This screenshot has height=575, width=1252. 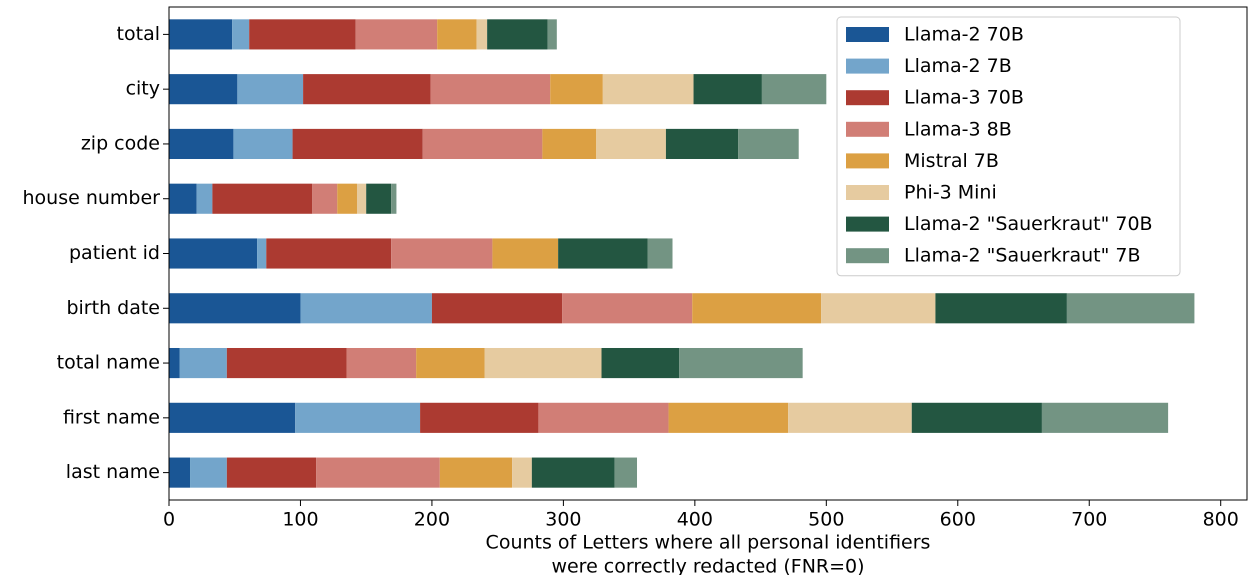 I want to click on x-tick-label: 500, so click(x=826, y=520).